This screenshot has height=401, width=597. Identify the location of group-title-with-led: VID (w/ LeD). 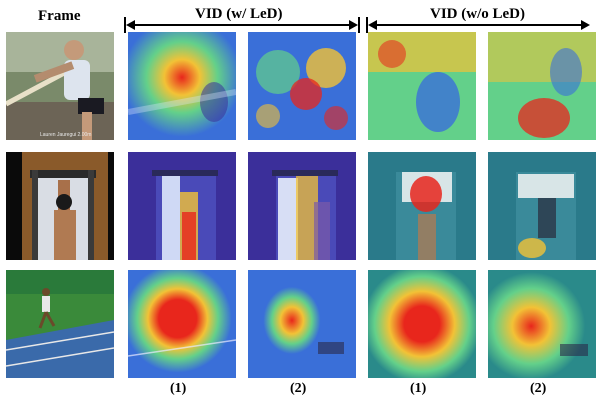
(239, 14).